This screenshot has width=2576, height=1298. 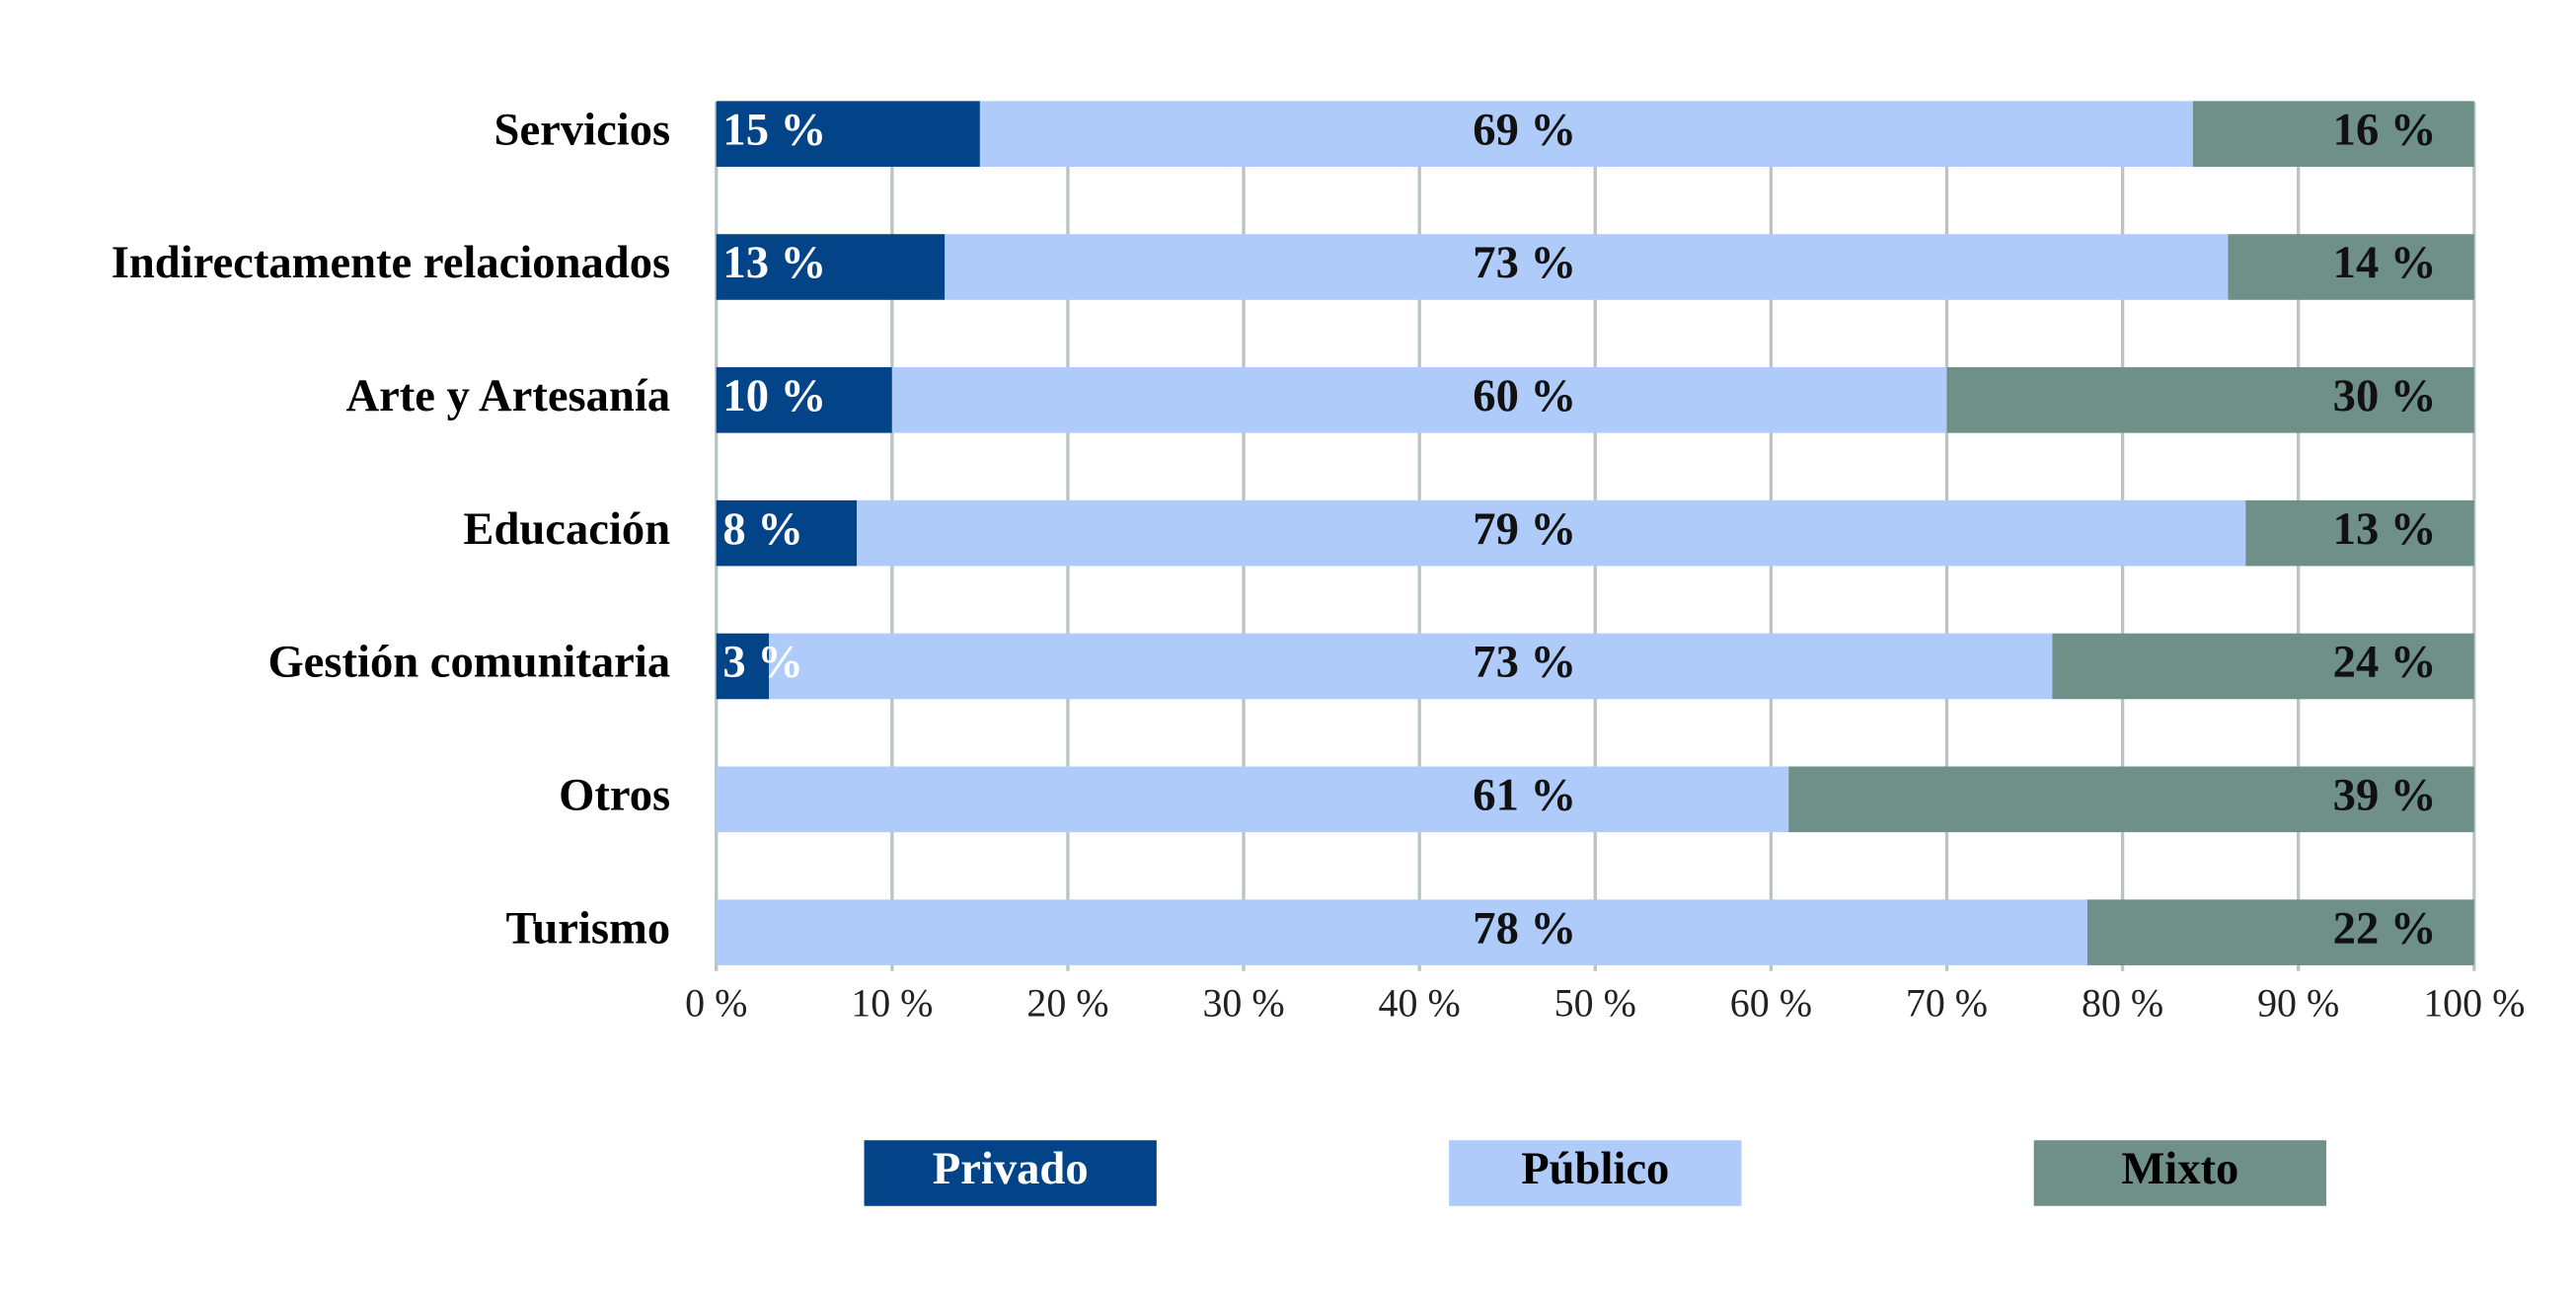 What do you see at coordinates (1771, 1004) in the screenshot?
I see `x-tick-label: 60 %` at bounding box center [1771, 1004].